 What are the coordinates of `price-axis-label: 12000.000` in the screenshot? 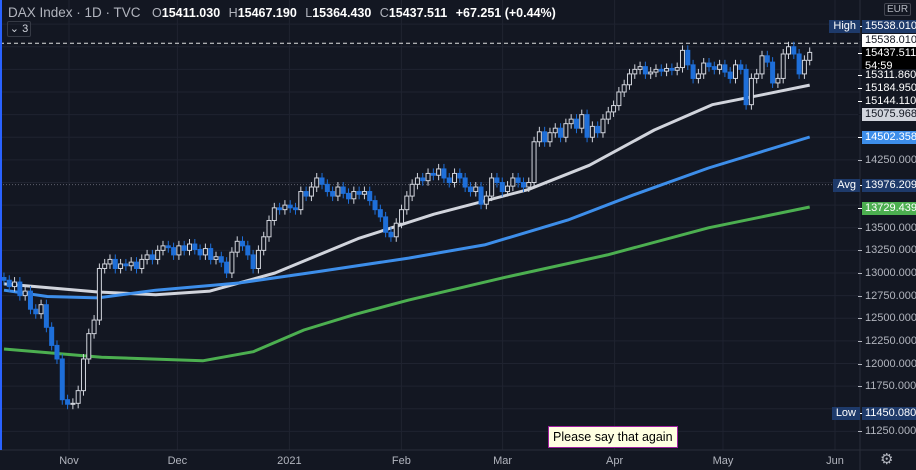 It's located at (887, 364).